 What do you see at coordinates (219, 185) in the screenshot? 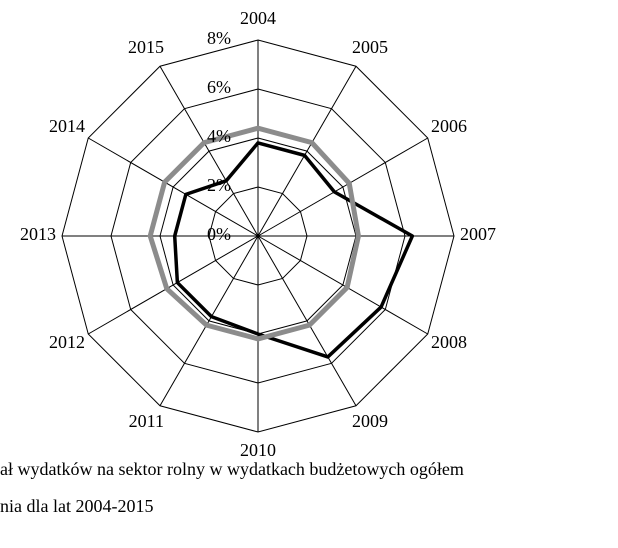
I see `y-tick-label: 2%` at bounding box center [219, 185].